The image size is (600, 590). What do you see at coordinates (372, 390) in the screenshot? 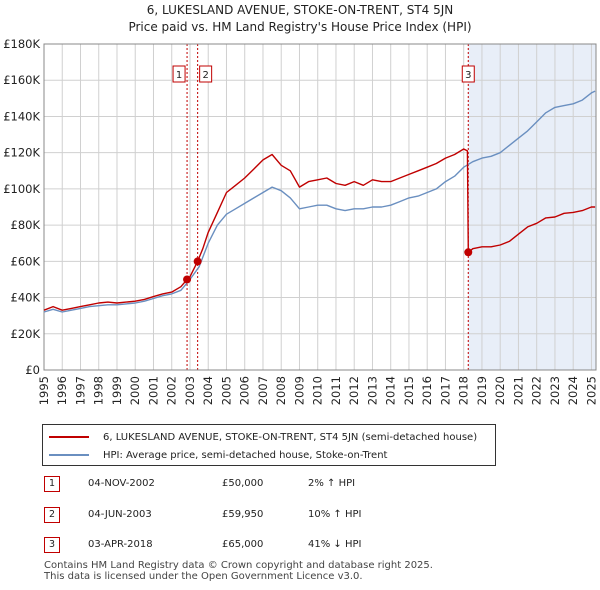
I see `x-tick-label: 2013` at bounding box center [372, 390].